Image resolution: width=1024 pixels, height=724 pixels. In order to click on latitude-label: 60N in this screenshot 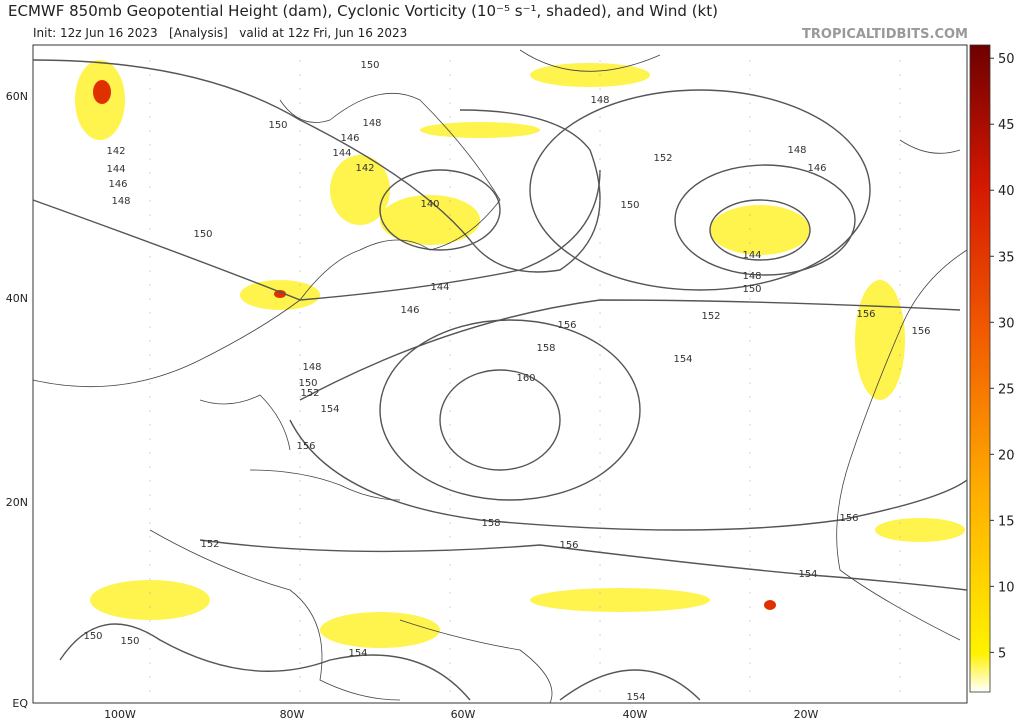, I will do `click(17, 96)`.